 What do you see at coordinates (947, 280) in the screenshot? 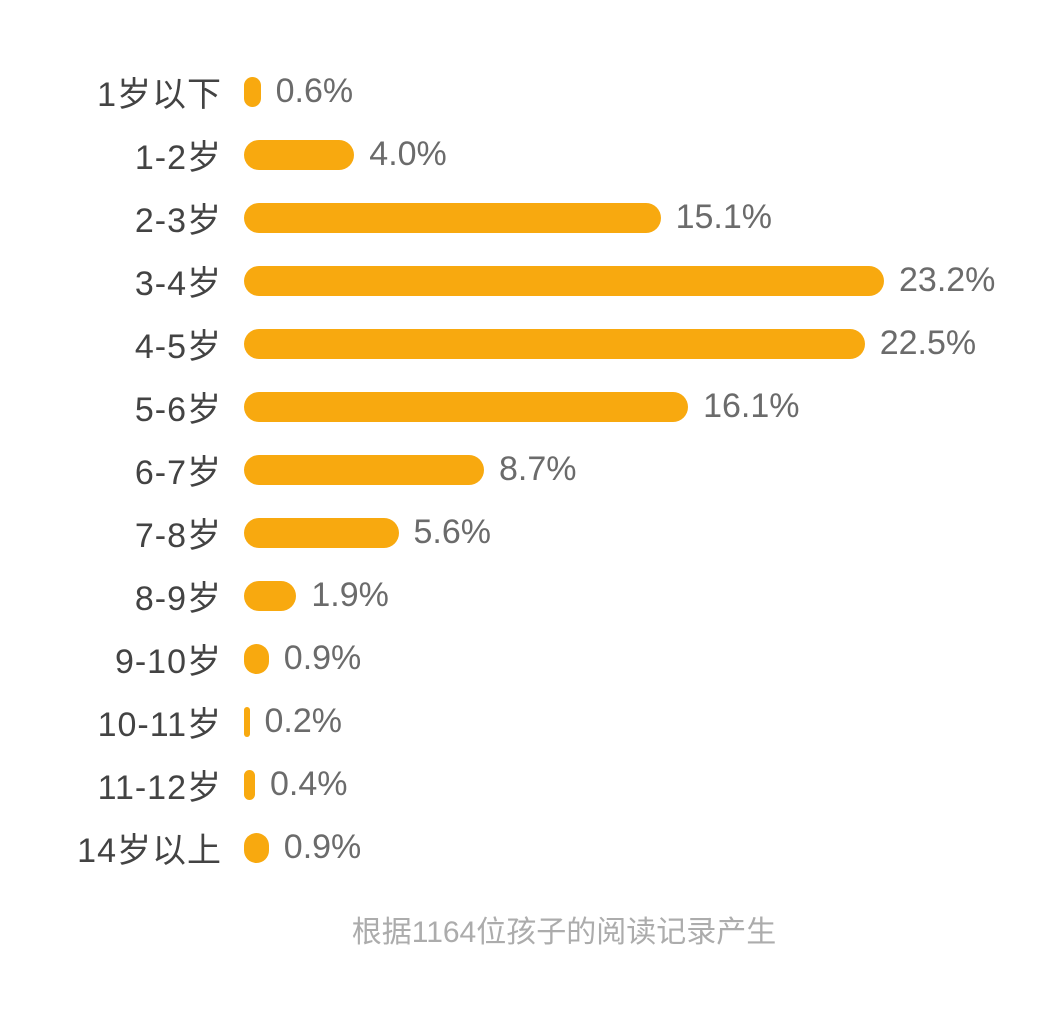
I see `value-label: 23.2%` at bounding box center [947, 280].